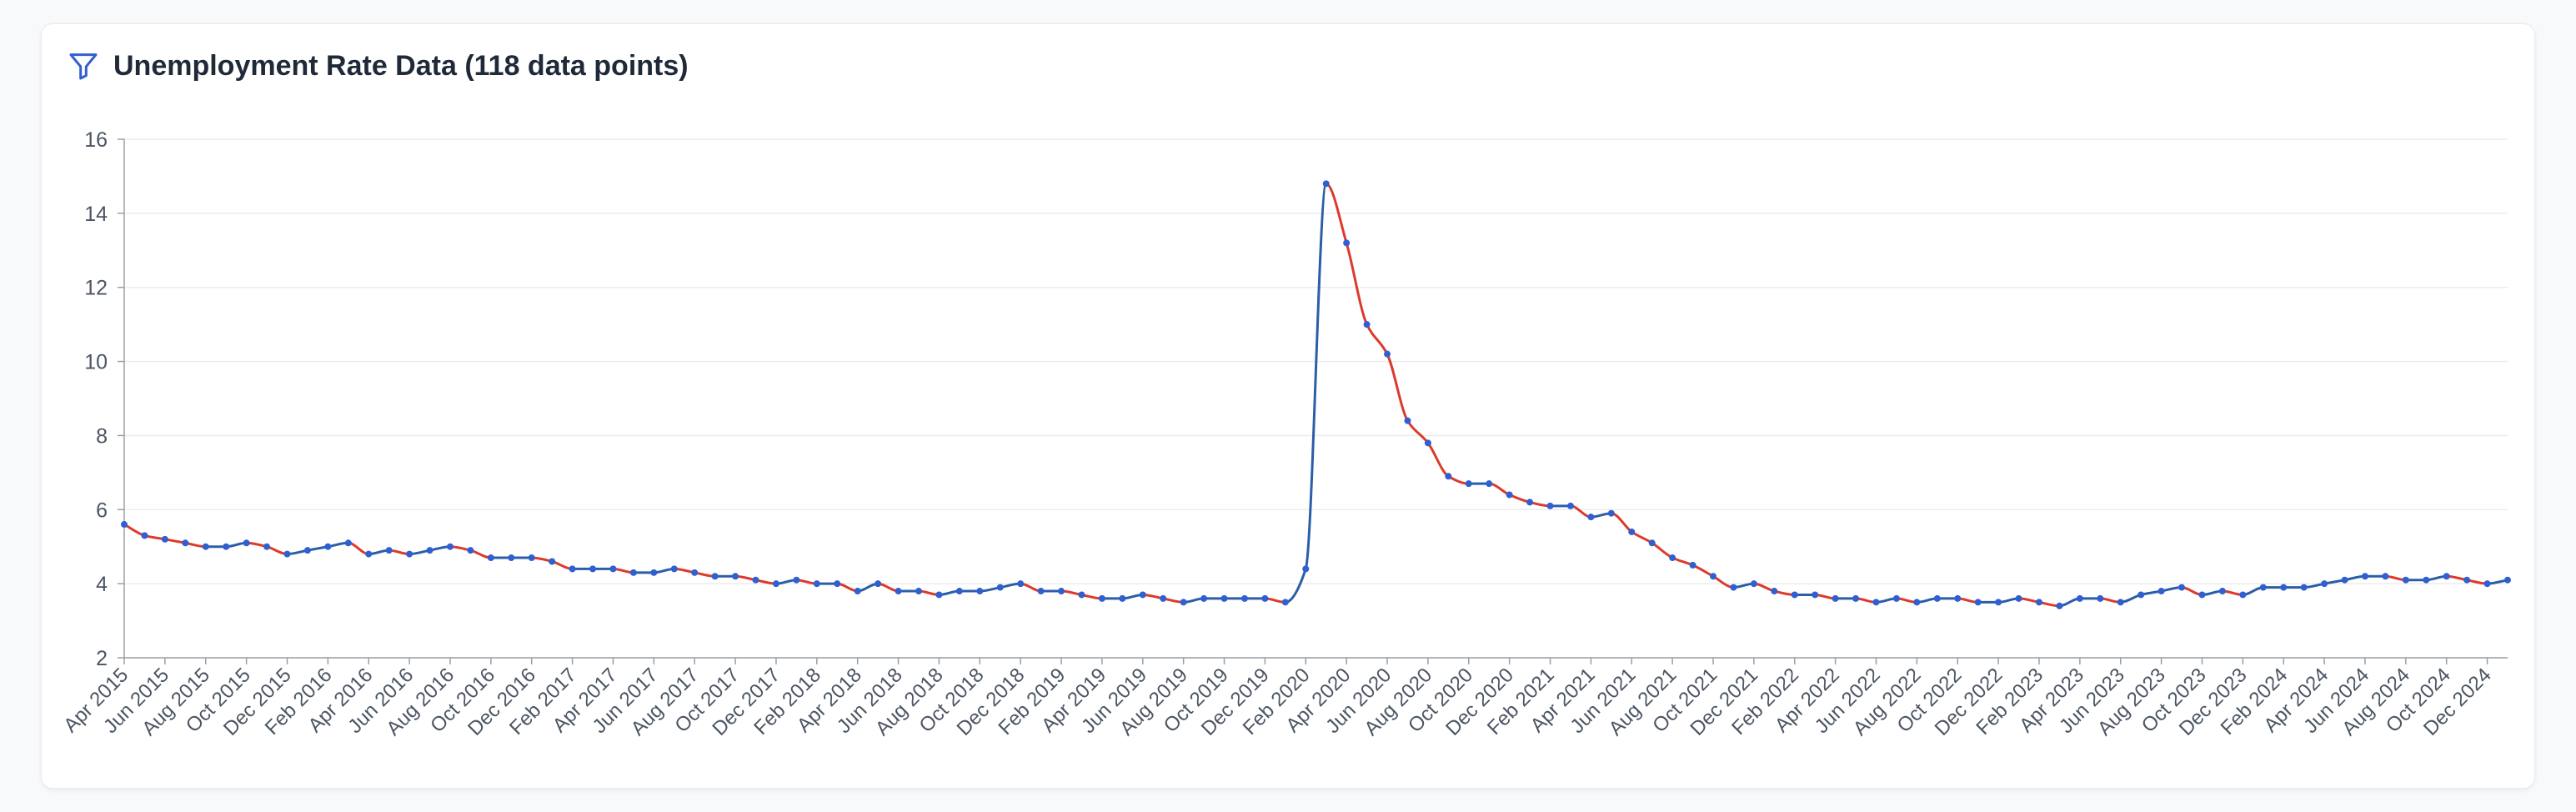 The width and height of the screenshot is (2576, 812). What do you see at coordinates (96, 214) in the screenshot?
I see `y-tick-label: 14` at bounding box center [96, 214].